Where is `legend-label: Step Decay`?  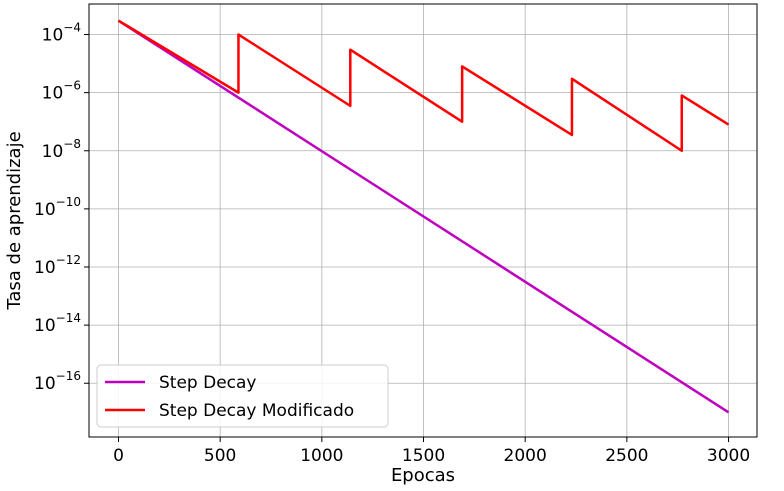 legend-label: Step Decay is located at coordinates (207, 383).